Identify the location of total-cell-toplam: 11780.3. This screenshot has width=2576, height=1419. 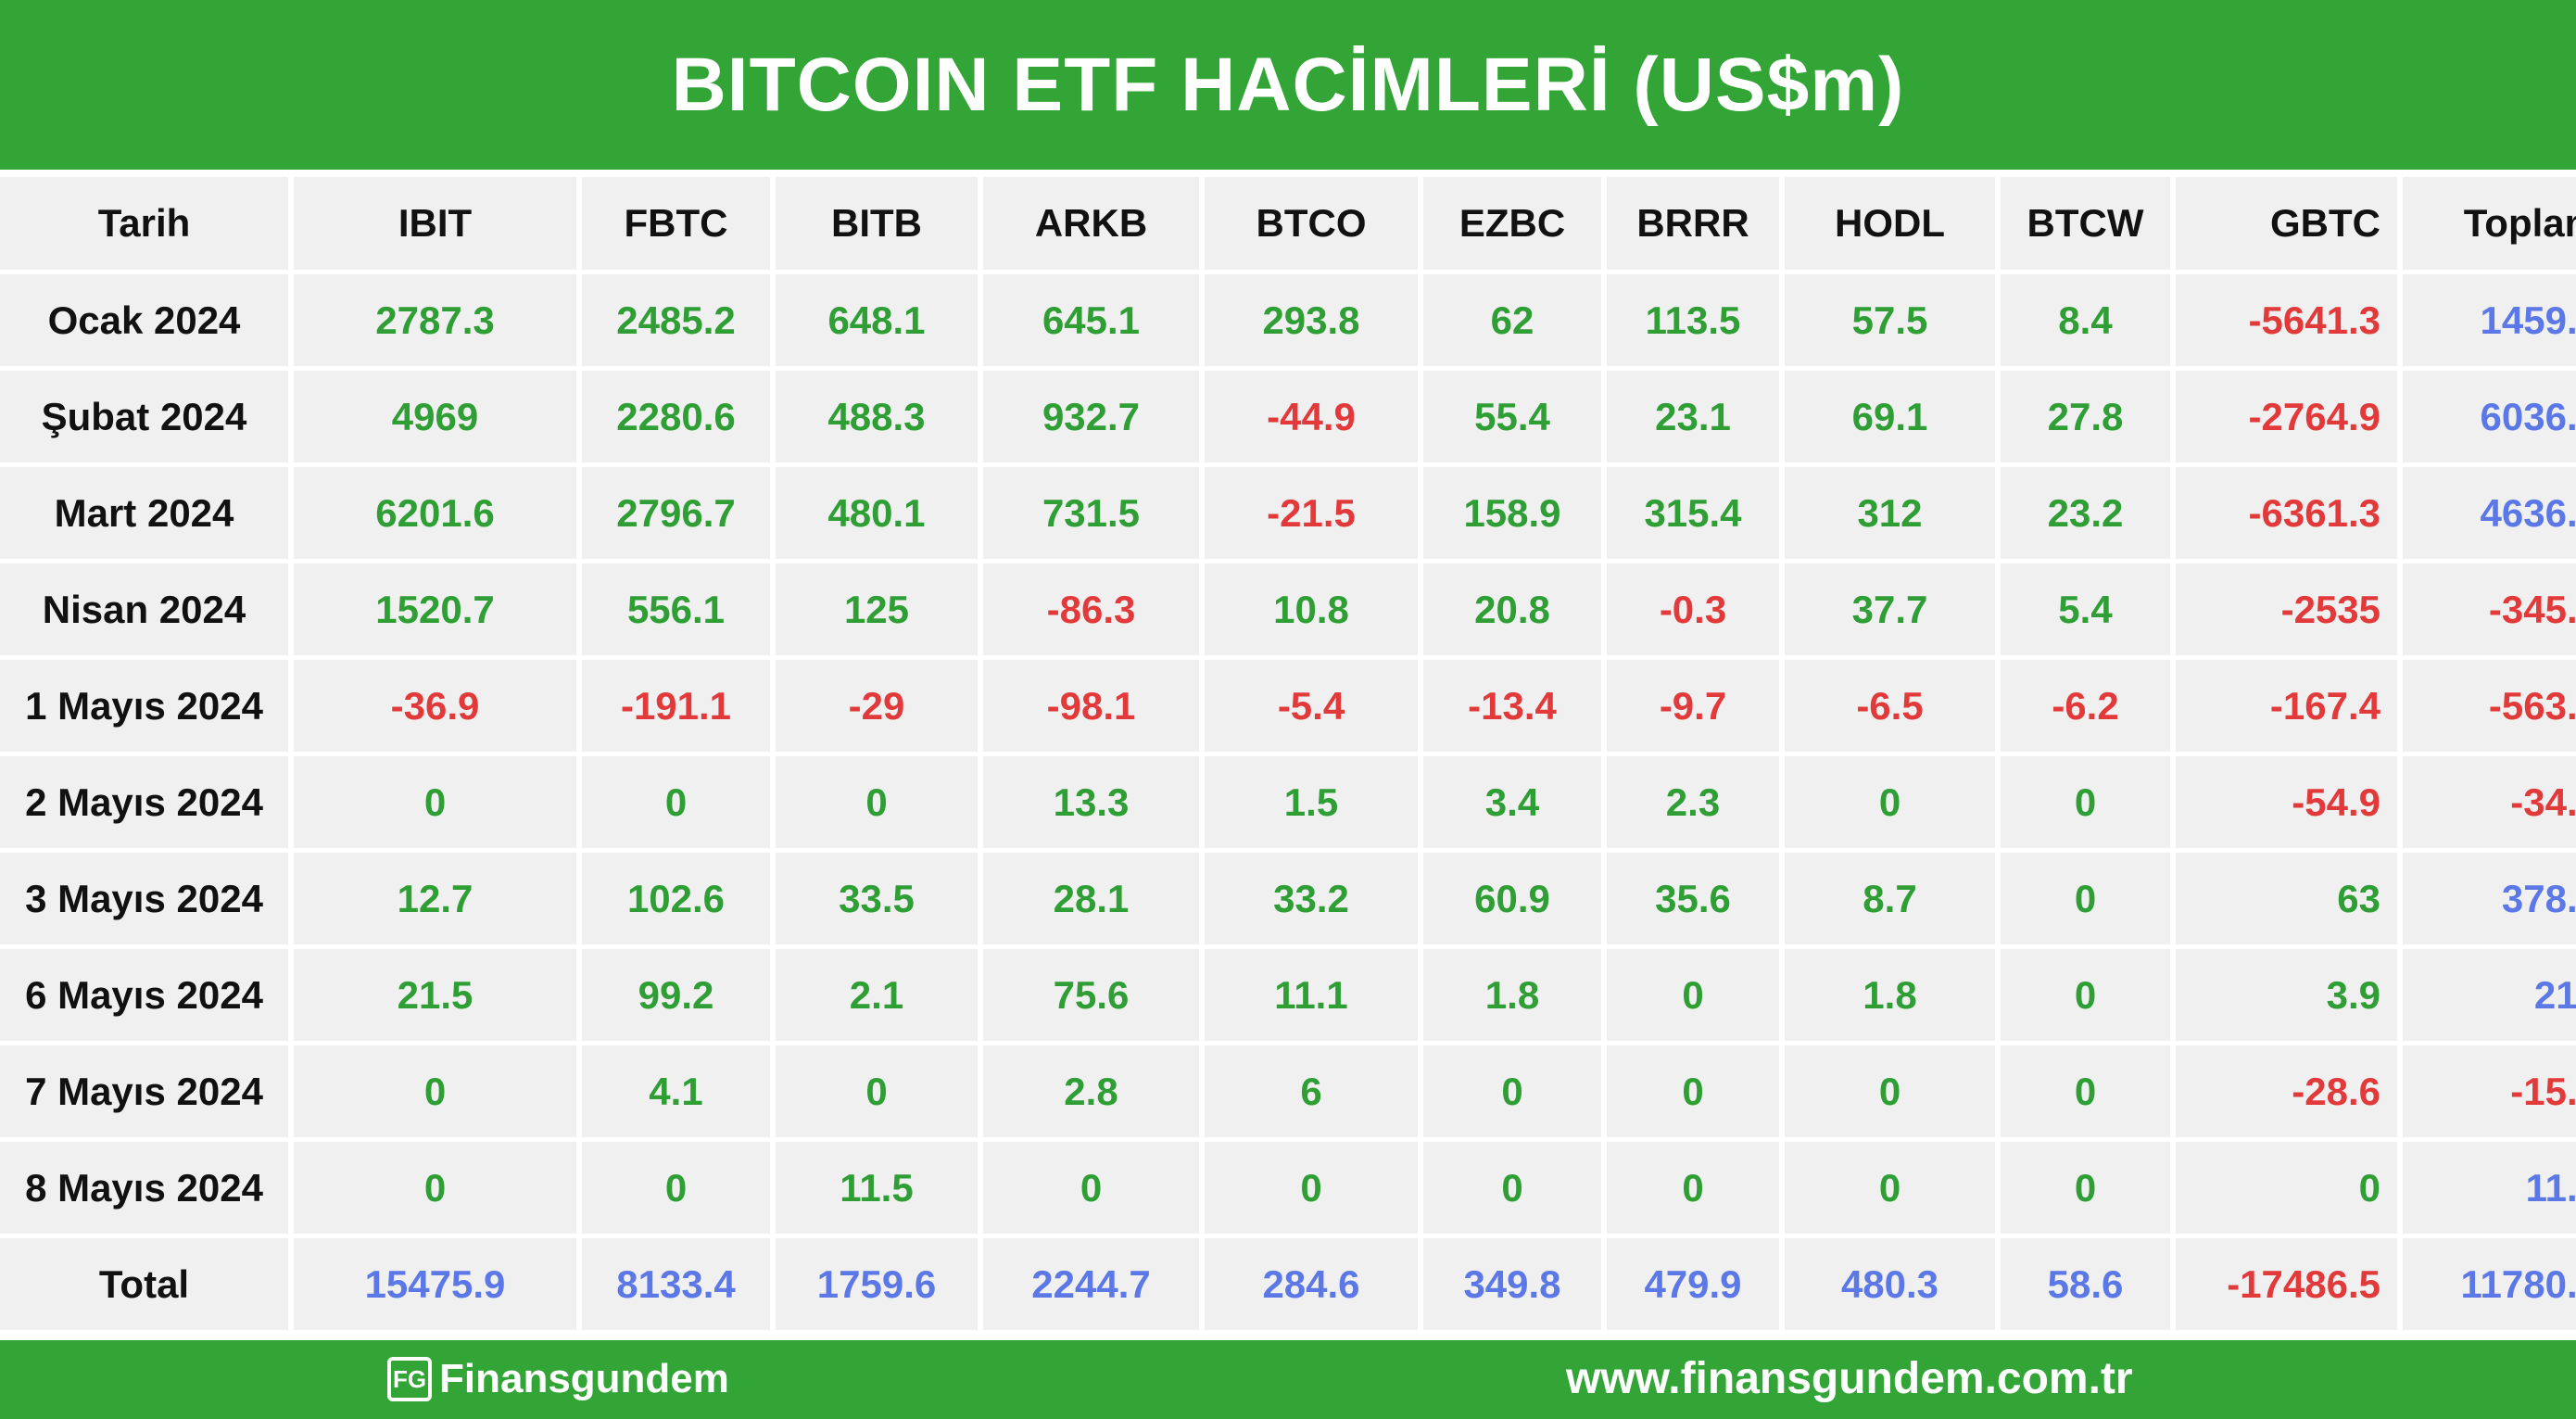
(2490, 1284).